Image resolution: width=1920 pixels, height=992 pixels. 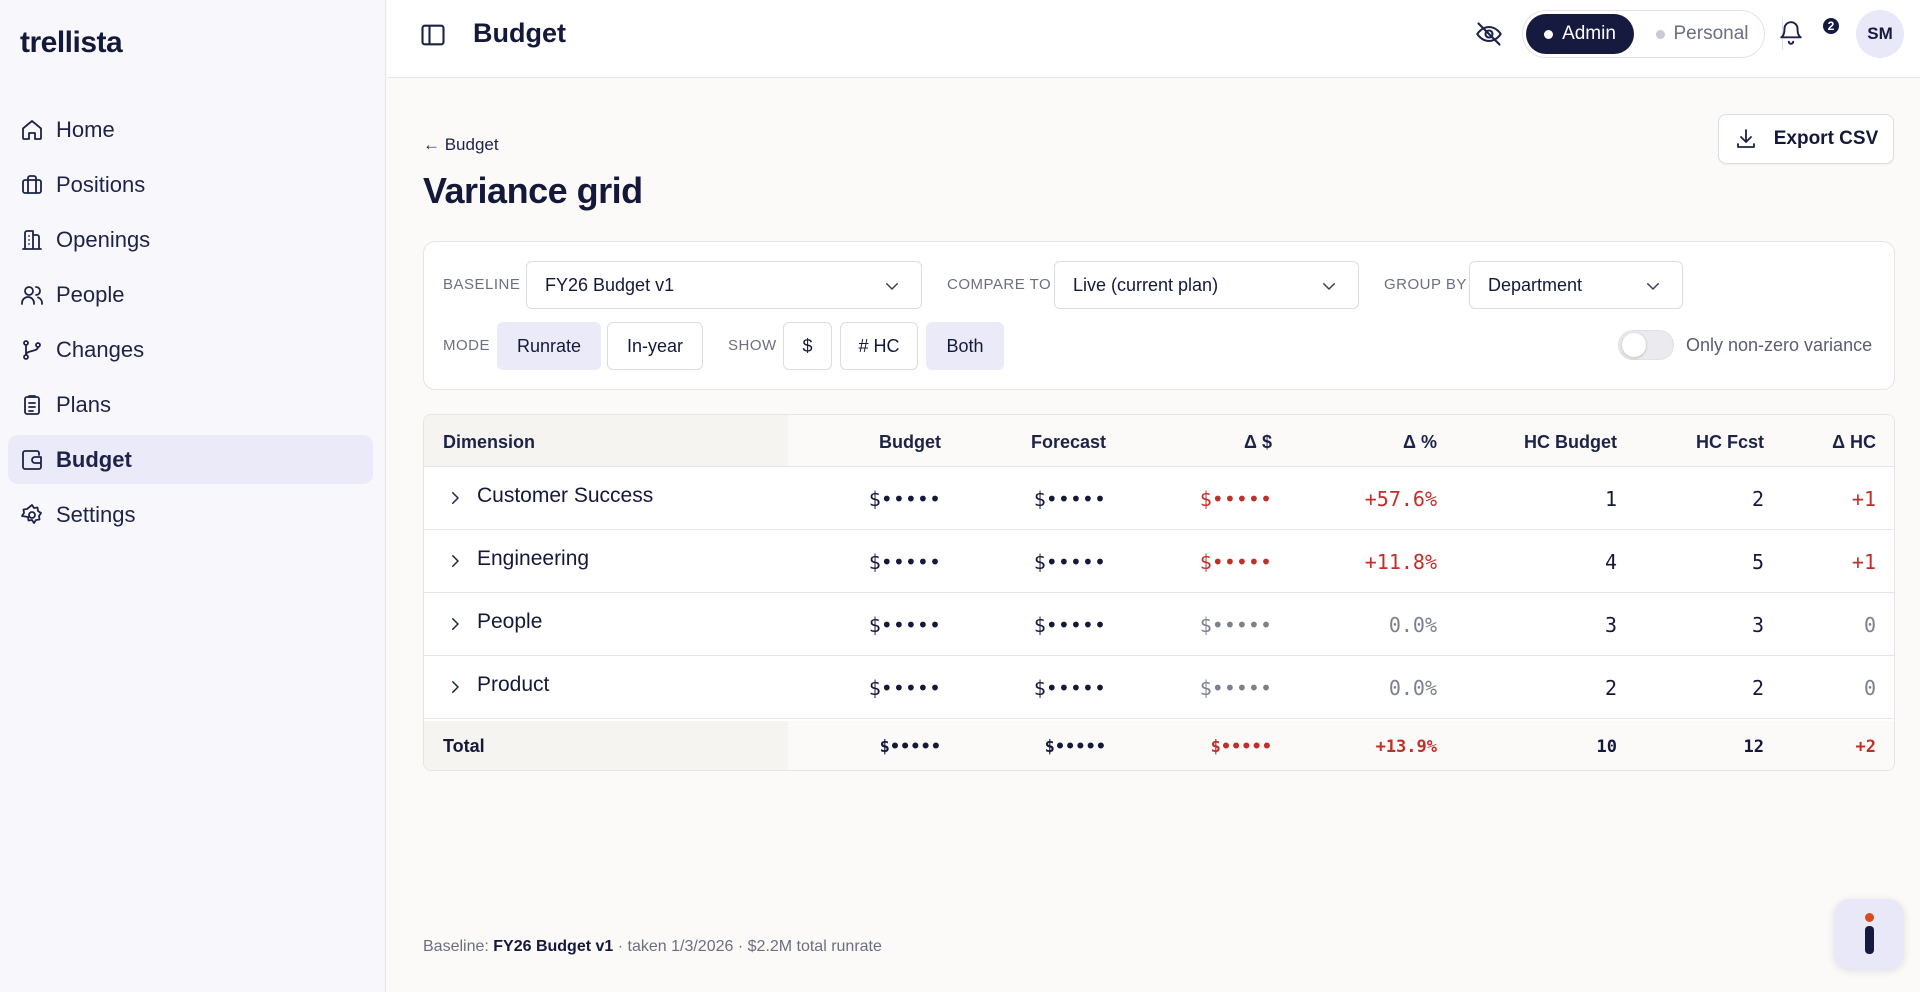 I want to click on home-icon, so click(x=32, y=129).